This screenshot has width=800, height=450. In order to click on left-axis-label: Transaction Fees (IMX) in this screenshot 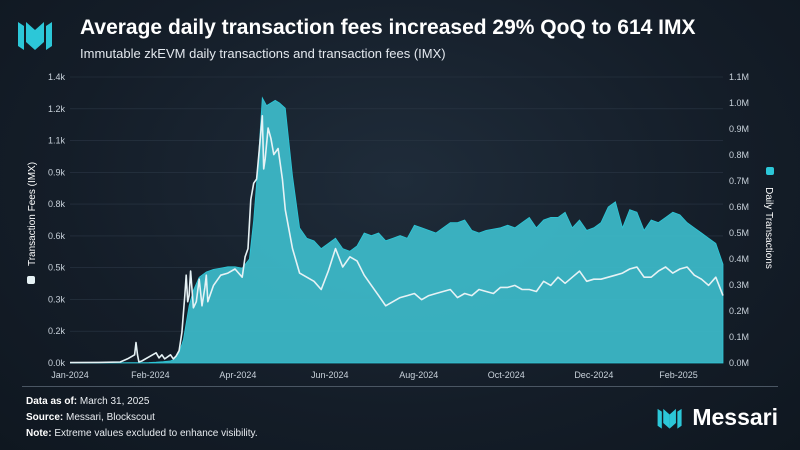, I will do `click(32, 214)`.